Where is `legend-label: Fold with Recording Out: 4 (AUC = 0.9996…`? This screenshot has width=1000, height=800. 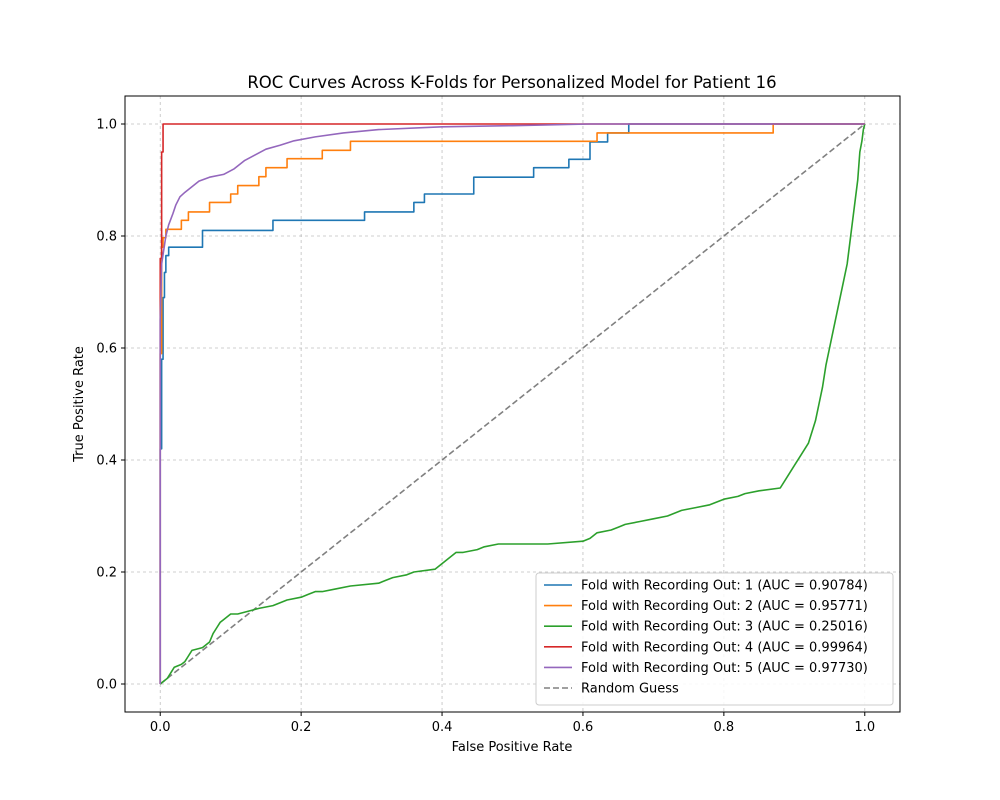
legend-label: Fold with Recording Out: 4 (AUC = 0.9996… is located at coordinates (724, 647).